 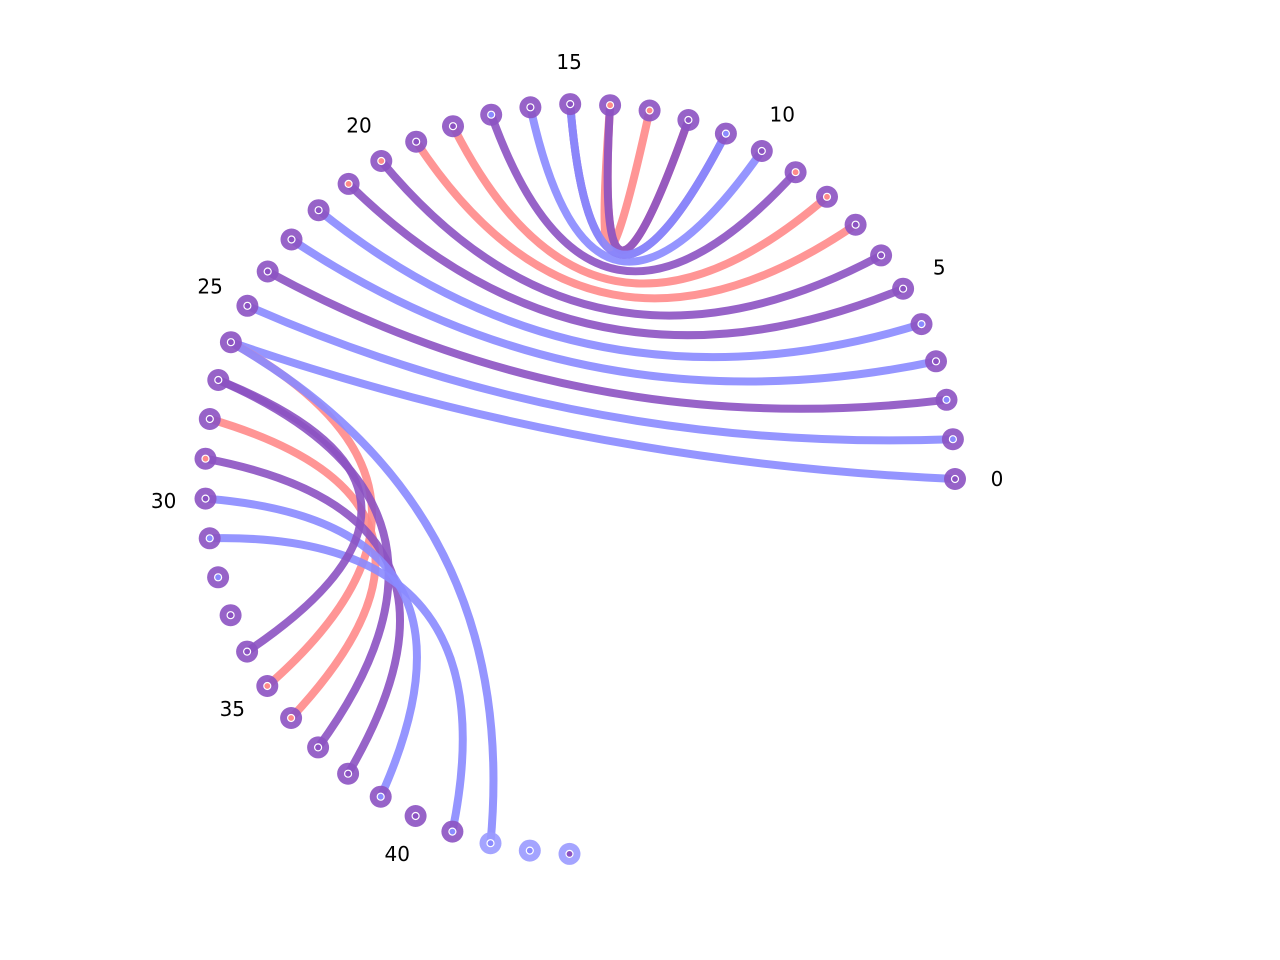 What do you see at coordinates (358, 125) in the screenshot?
I see `tick-label-20: 20` at bounding box center [358, 125].